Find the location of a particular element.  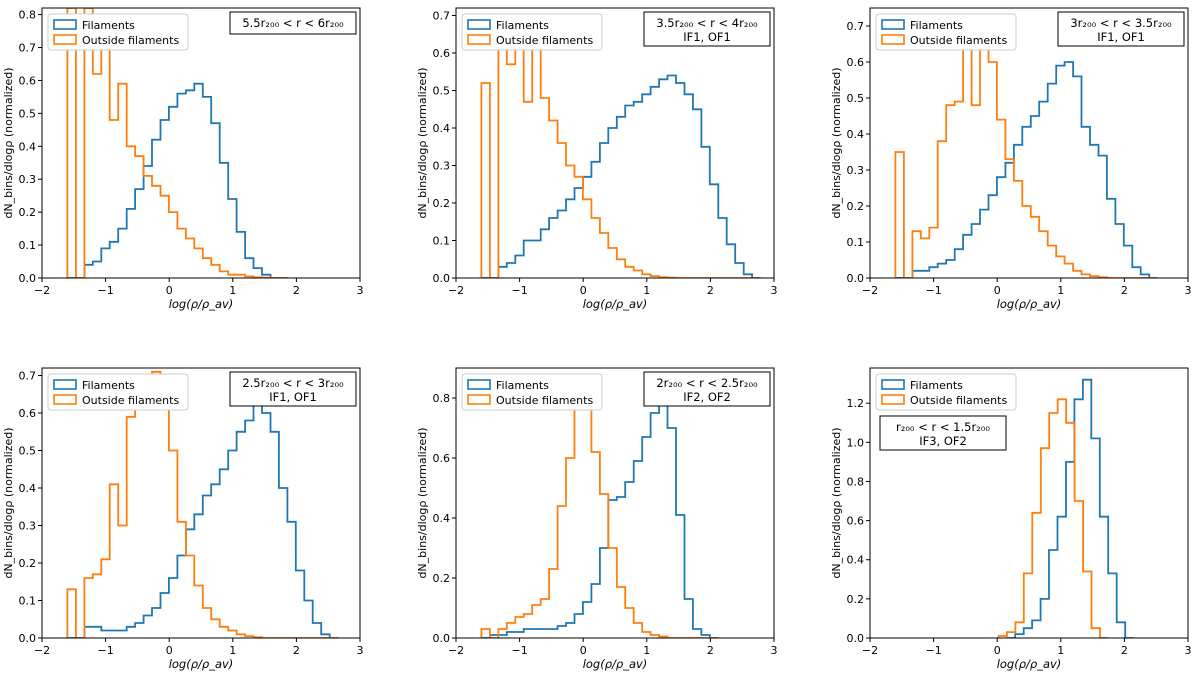

legend-swatch-filaments is located at coordinates (65, 24).